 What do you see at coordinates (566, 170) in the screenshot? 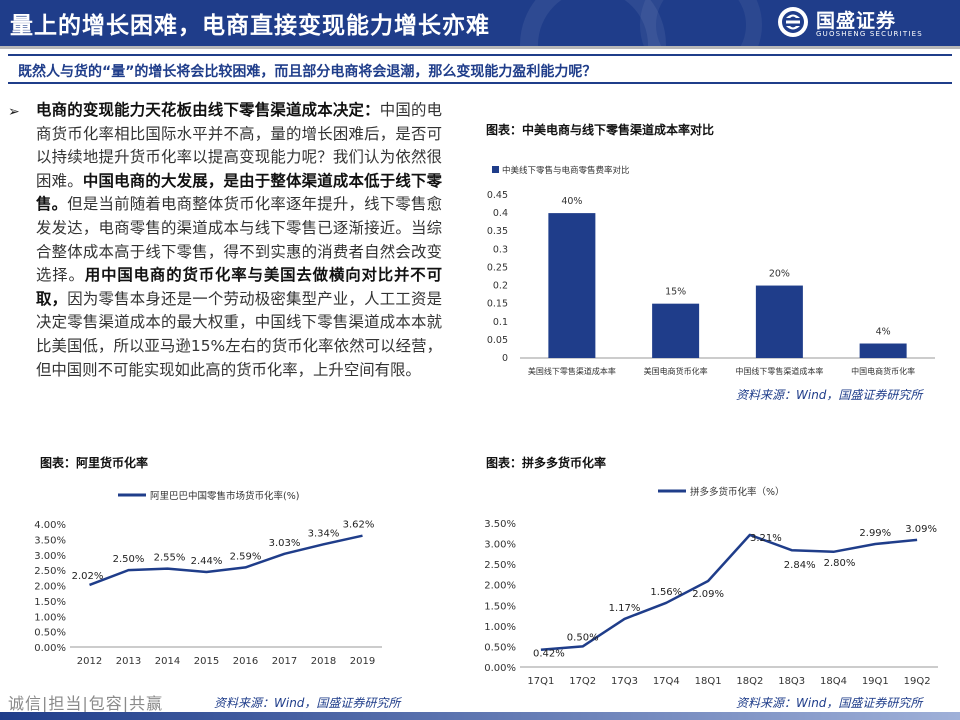
I see `chart1-legend-label: 中美线下零售与电商零售费率对比` at bounding box center [566, 170].